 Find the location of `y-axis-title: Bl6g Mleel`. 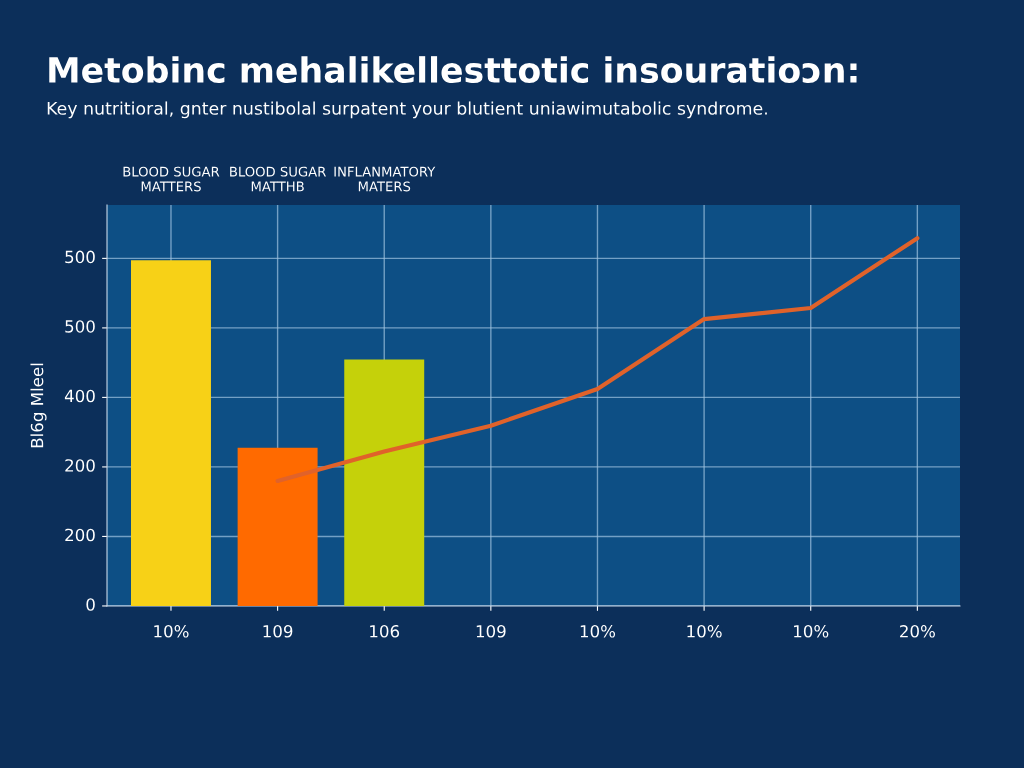

y-axis-title: Bl6g Mleel is located at coordinates (38, 405).